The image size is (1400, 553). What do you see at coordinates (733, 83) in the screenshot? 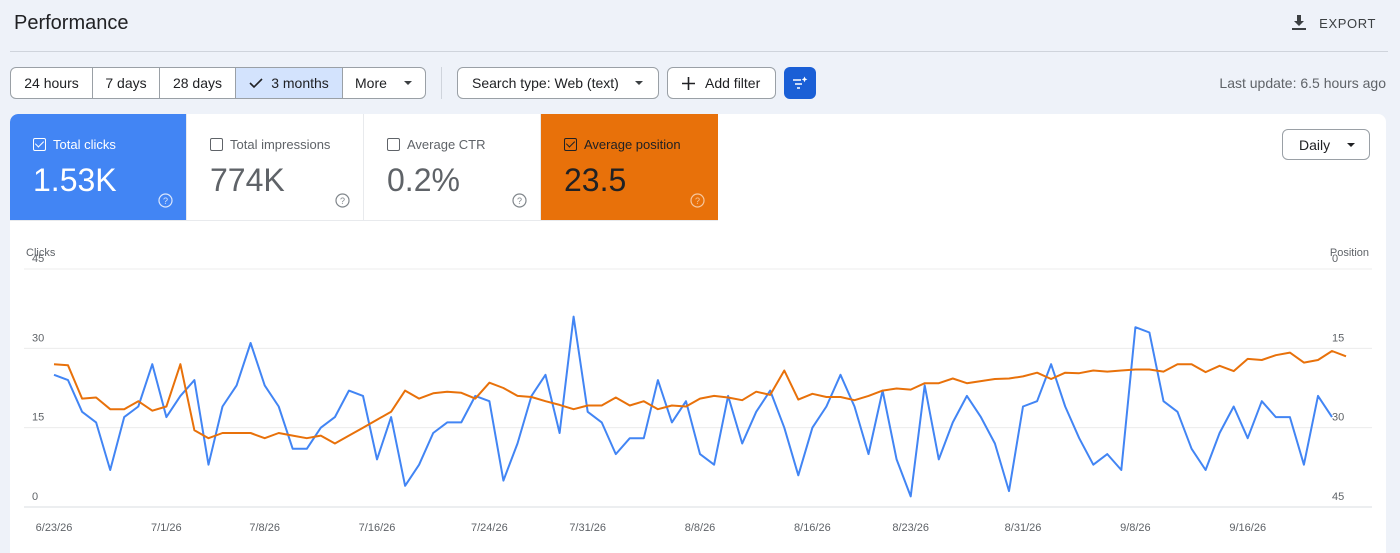
I see `add-filter-label: Add filter` at bounding box center [733, 83].